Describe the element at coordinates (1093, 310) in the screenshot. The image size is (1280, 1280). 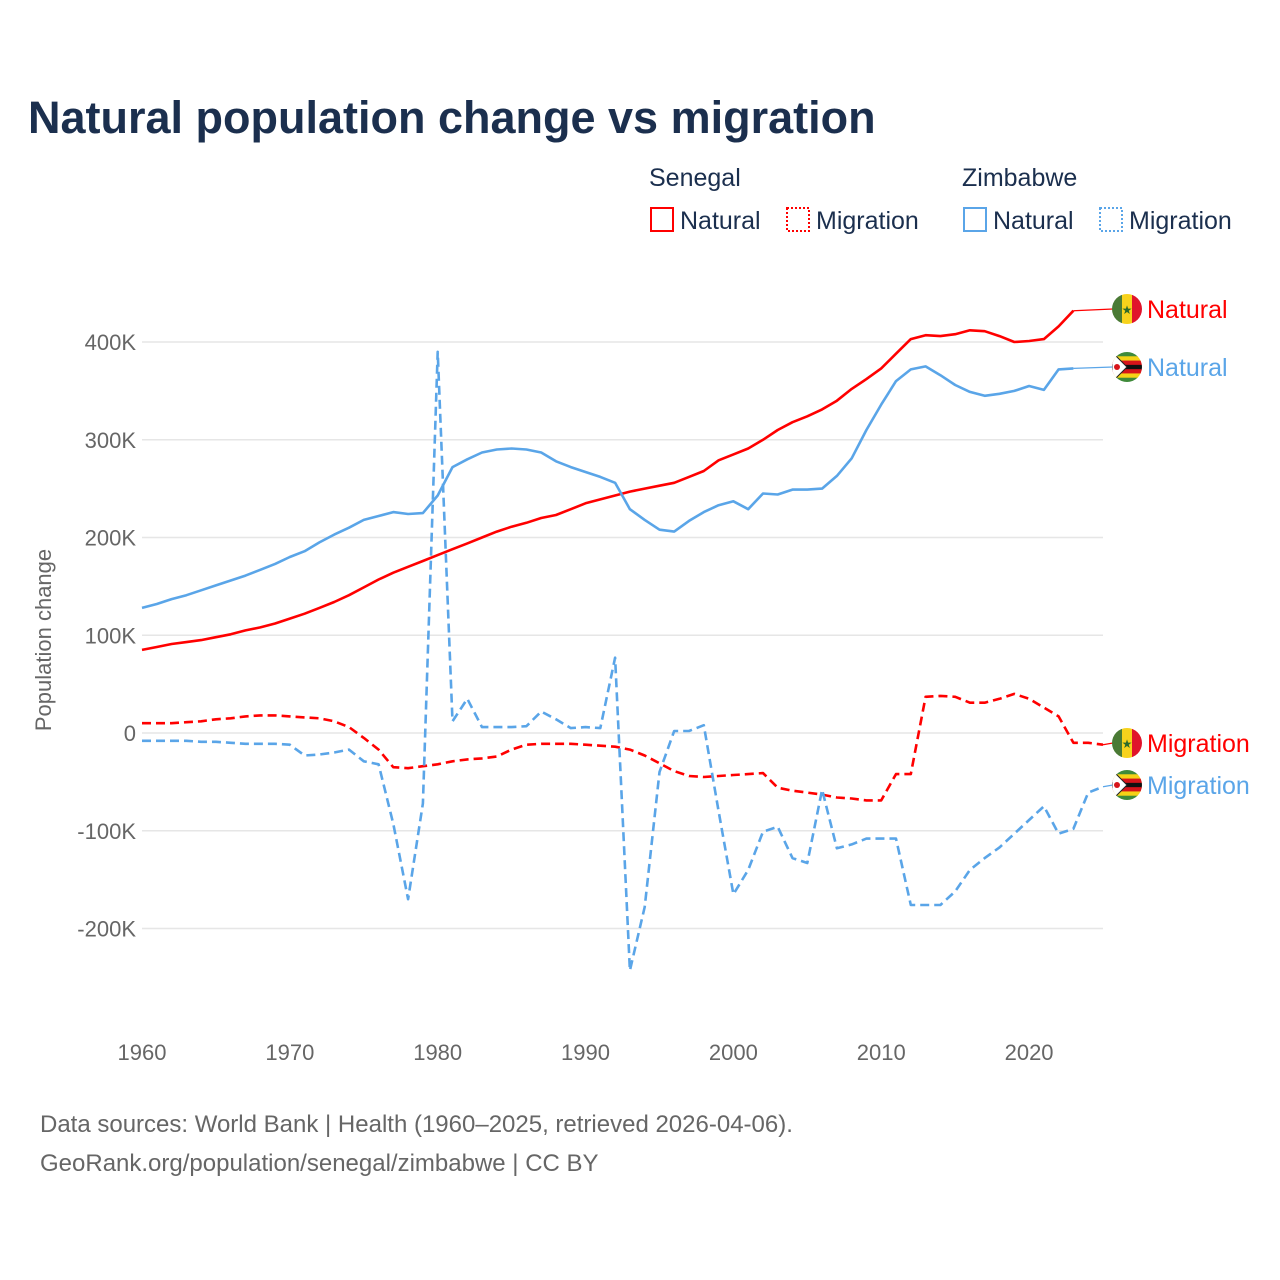
I see `connector-senegal-natural` at that location.